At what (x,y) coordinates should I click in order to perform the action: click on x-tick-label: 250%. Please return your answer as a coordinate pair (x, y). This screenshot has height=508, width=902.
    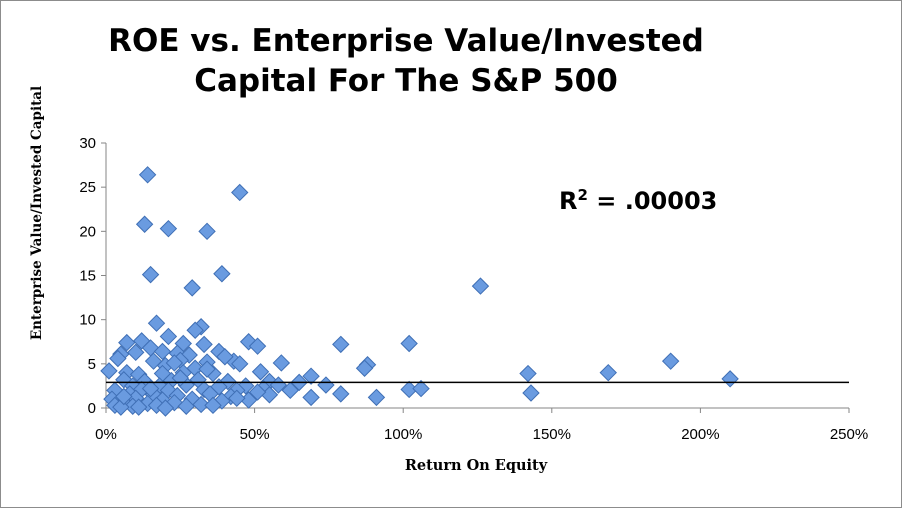
    Looking at the image, I should click on (849, 434).